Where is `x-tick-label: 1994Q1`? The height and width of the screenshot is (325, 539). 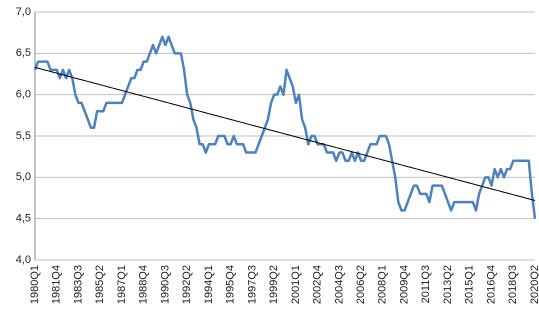 x-tick-label: 1994Q1 is located at coordinates (209, 284).